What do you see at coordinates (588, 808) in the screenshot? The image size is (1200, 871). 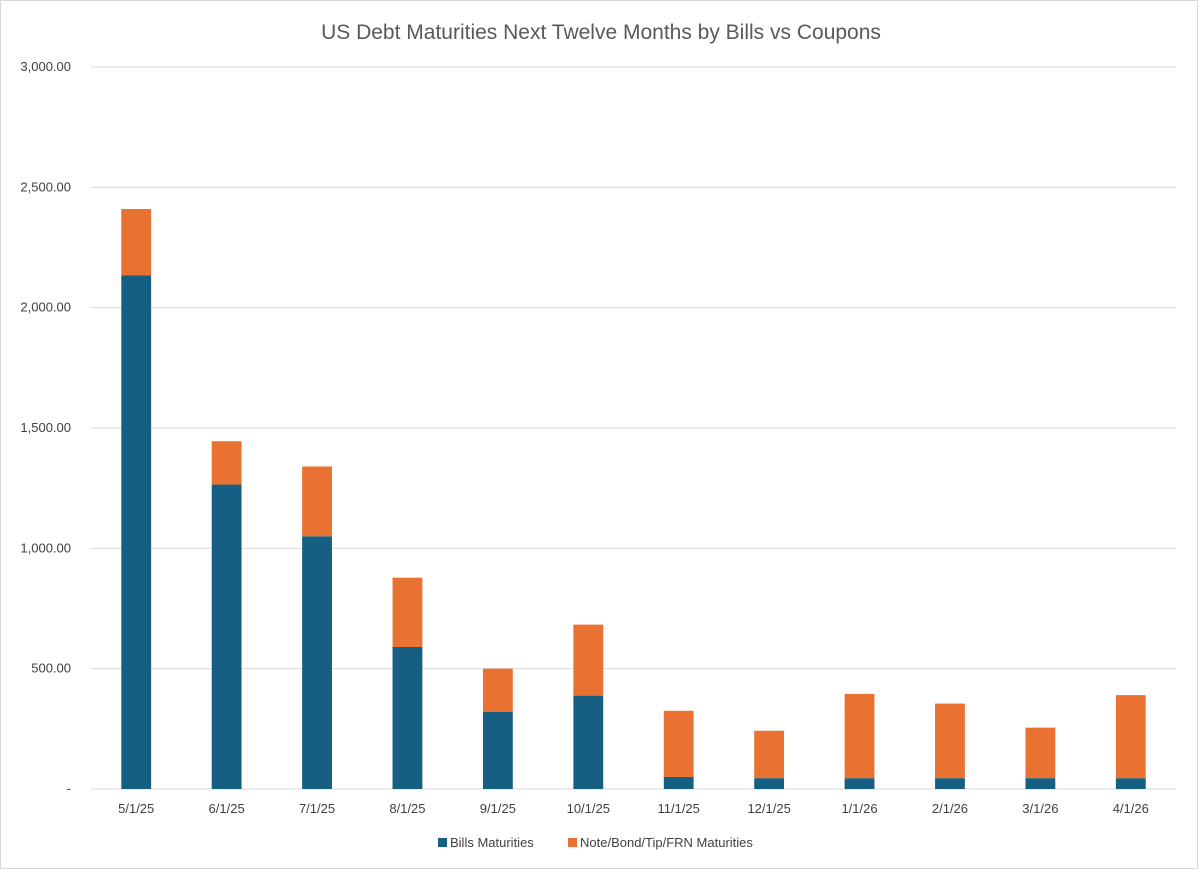 I see `x-tick-label: 10/1/25` at bounding box center [588, 808].